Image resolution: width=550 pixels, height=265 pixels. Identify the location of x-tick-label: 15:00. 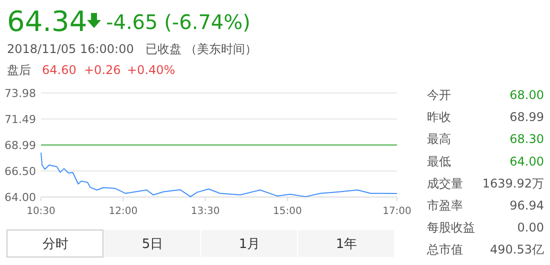
(287, 211).